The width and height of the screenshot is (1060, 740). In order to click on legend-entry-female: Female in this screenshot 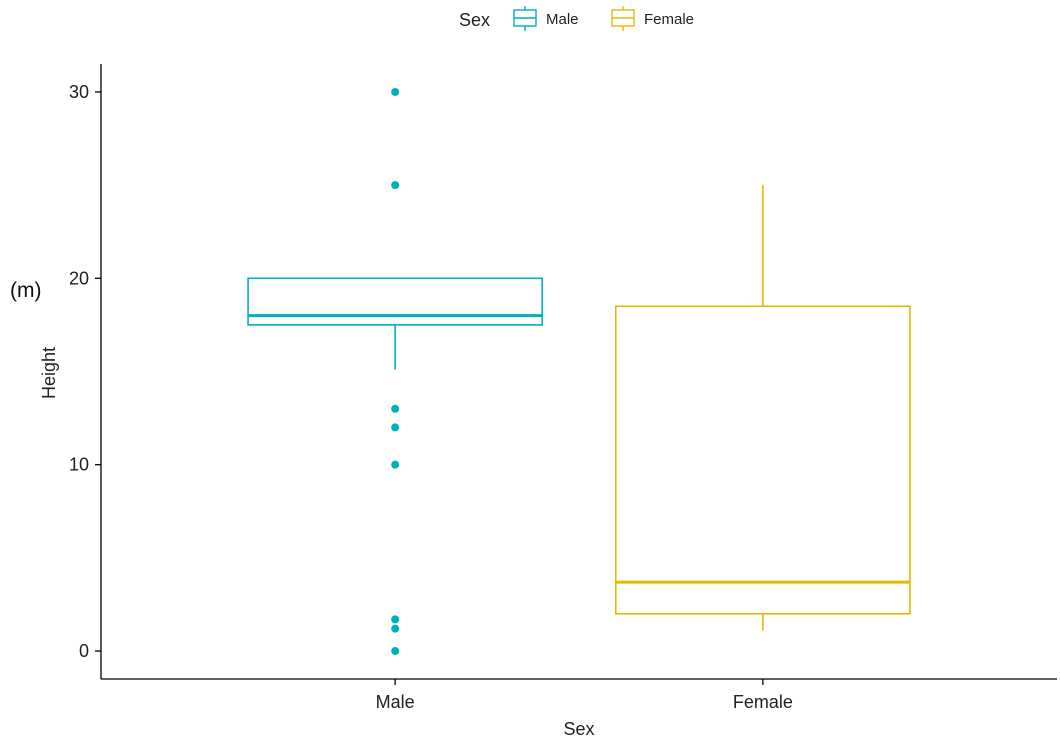, I will do `click(652, 18)`.